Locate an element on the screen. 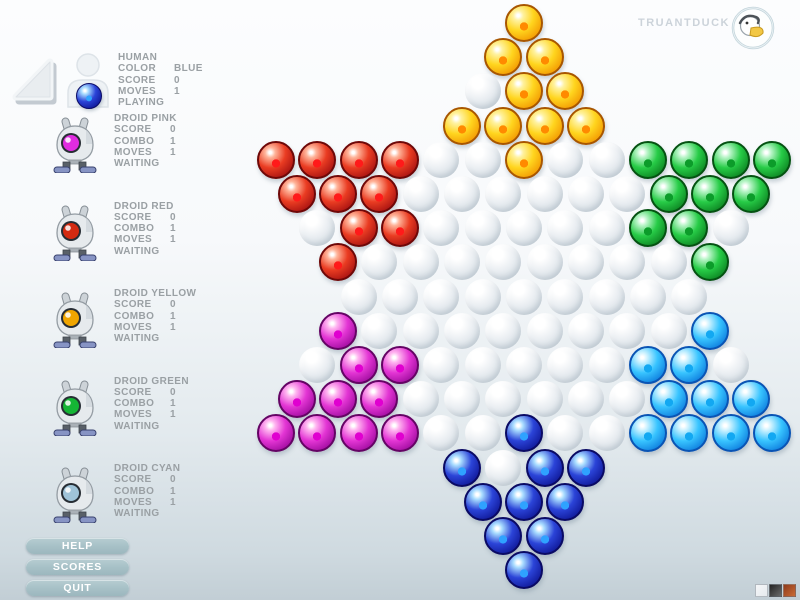 This screenshot has height=600, width=800. help-button: HELP is located at coordinates (77, 546).